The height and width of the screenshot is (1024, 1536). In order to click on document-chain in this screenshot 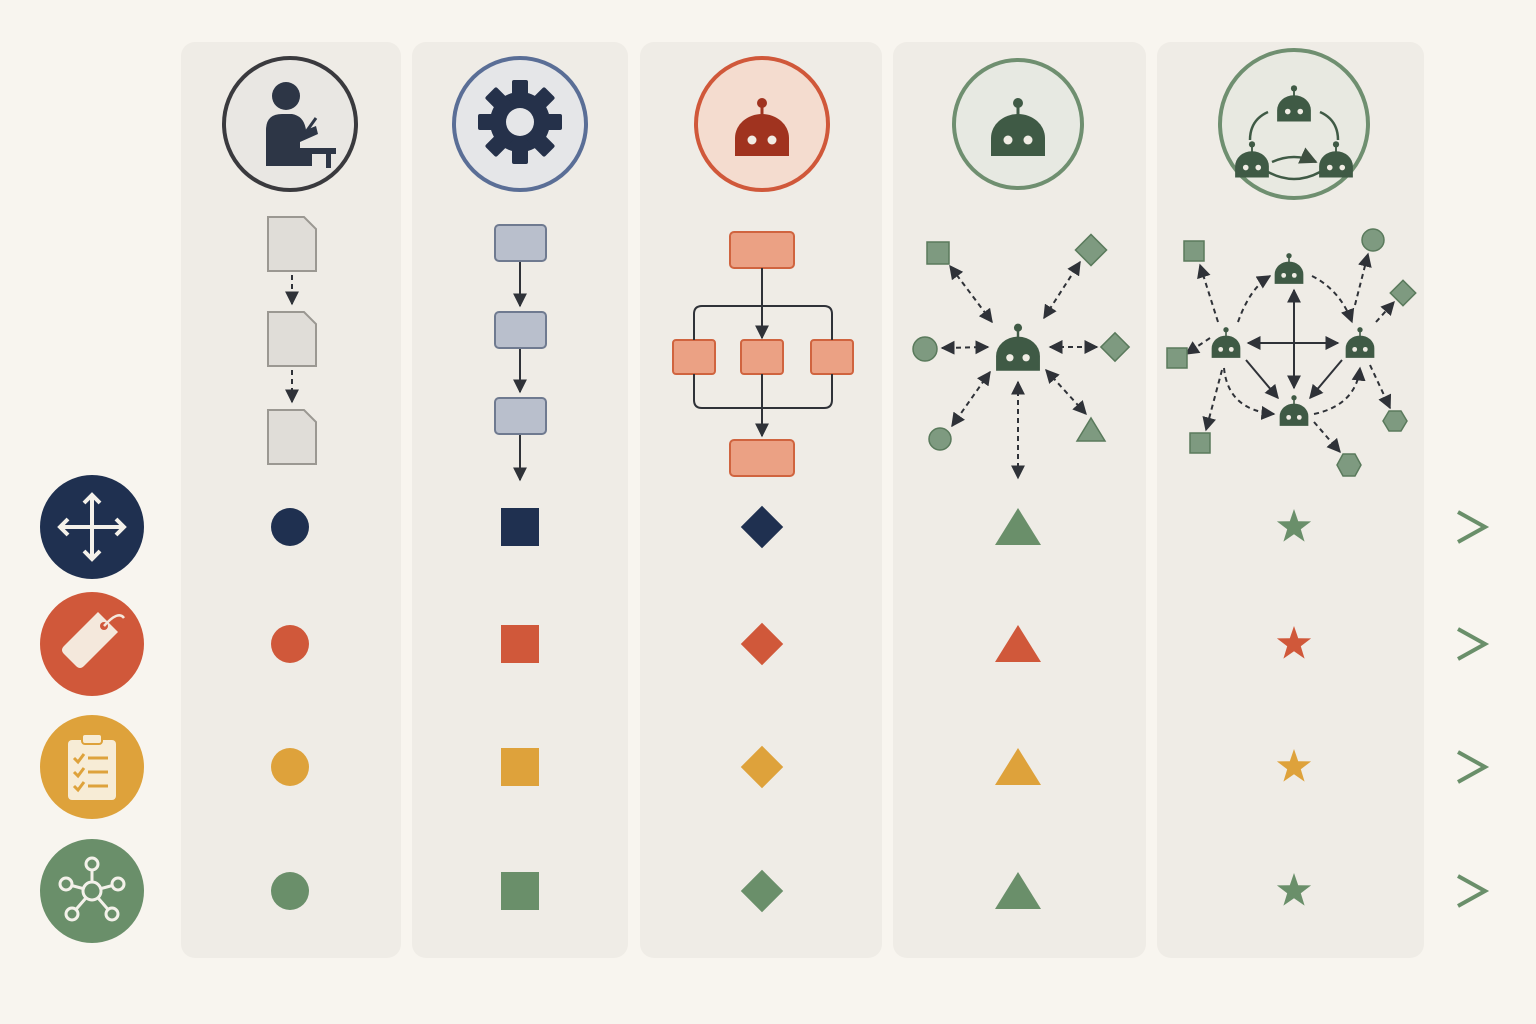, I will do `click(292, 340)`.